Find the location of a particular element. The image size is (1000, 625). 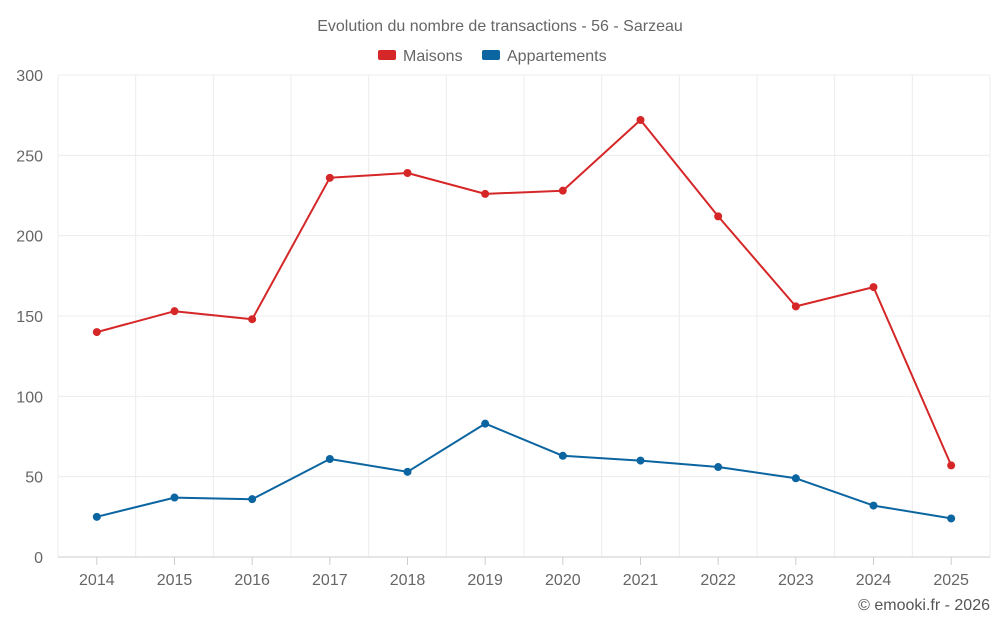

y-tick-label: 0 is located at coordinates (38, 558).